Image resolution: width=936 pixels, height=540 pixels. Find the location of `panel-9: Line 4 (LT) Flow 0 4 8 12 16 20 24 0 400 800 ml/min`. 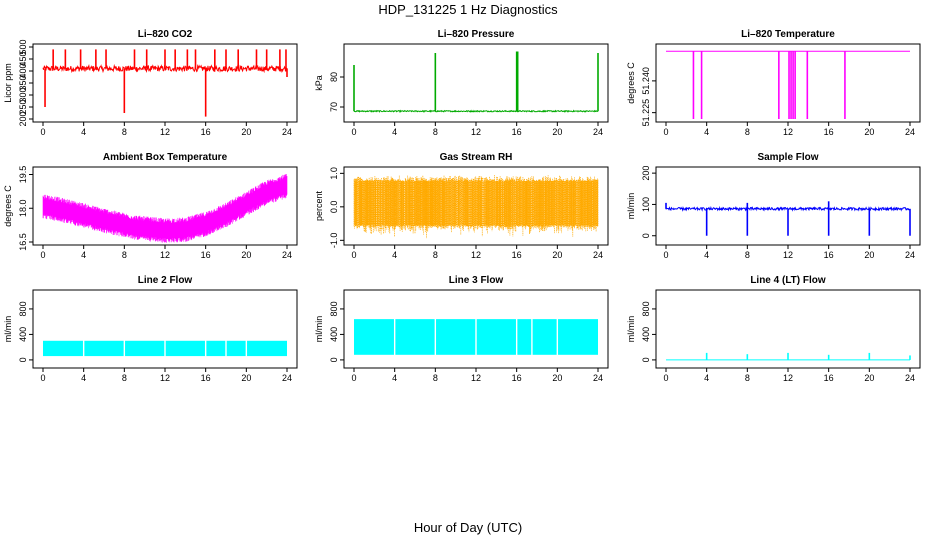

panel-9: Line 4 (LT) Flow 0 4 8 12 16 20 24 0 400 800 ml/min is located at coordinates (773, 329).